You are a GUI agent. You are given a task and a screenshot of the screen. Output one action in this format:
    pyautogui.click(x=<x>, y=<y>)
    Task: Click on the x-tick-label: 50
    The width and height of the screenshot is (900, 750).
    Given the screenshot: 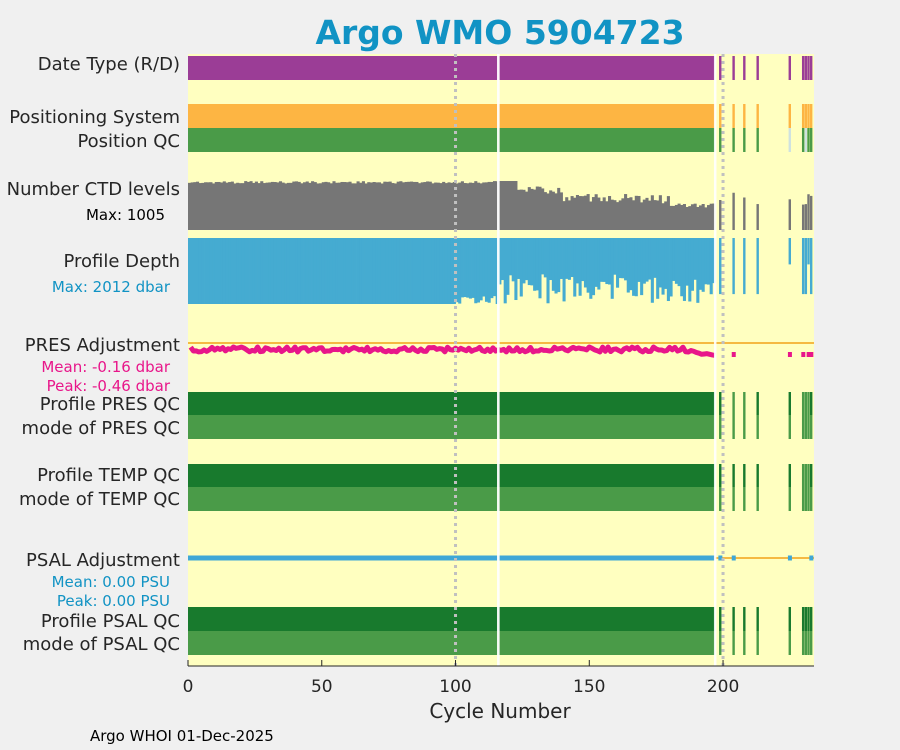 What is the action you would take?
    pyautogui.click(x=322, y=687)
    